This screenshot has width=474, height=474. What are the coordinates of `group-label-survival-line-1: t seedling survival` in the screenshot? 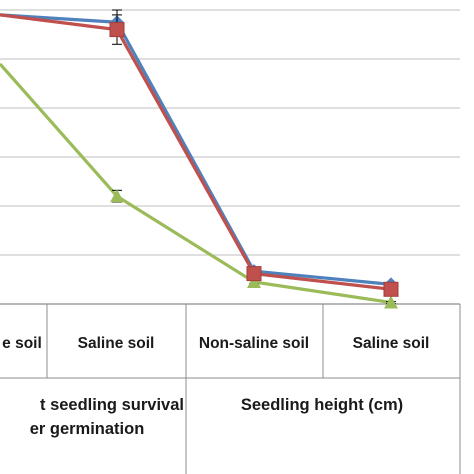 It's located at (112, 405).